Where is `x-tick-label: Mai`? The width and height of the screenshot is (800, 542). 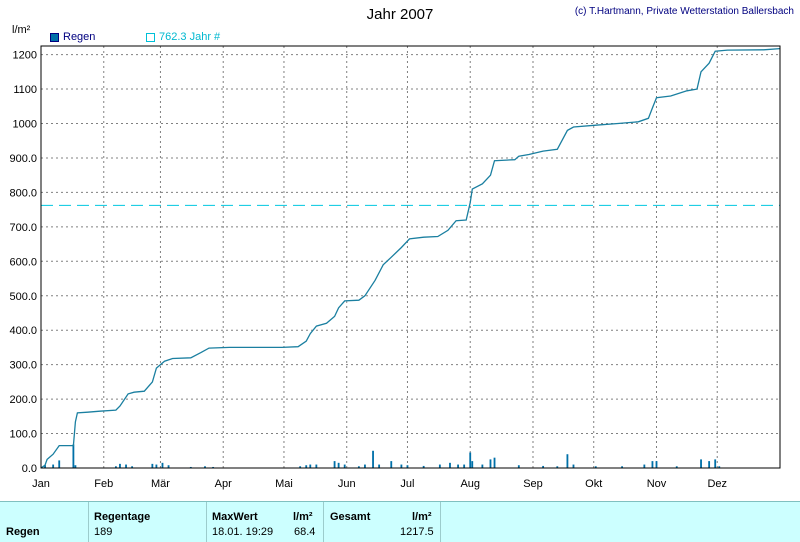 x-tick-label: Mai is located at coordinates (284, 484).